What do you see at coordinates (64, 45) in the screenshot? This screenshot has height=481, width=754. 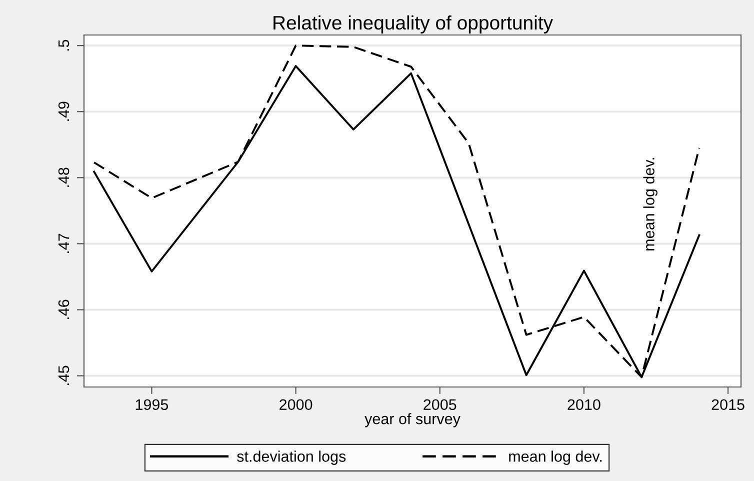 I see `y-tick-label: .5` at bounding box center [64, 45].